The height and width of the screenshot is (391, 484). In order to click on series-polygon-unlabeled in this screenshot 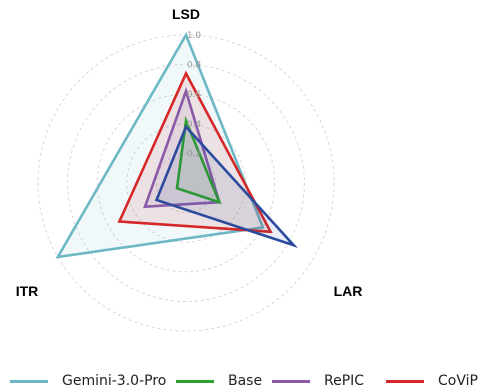, I will do `click(226, 186)`.